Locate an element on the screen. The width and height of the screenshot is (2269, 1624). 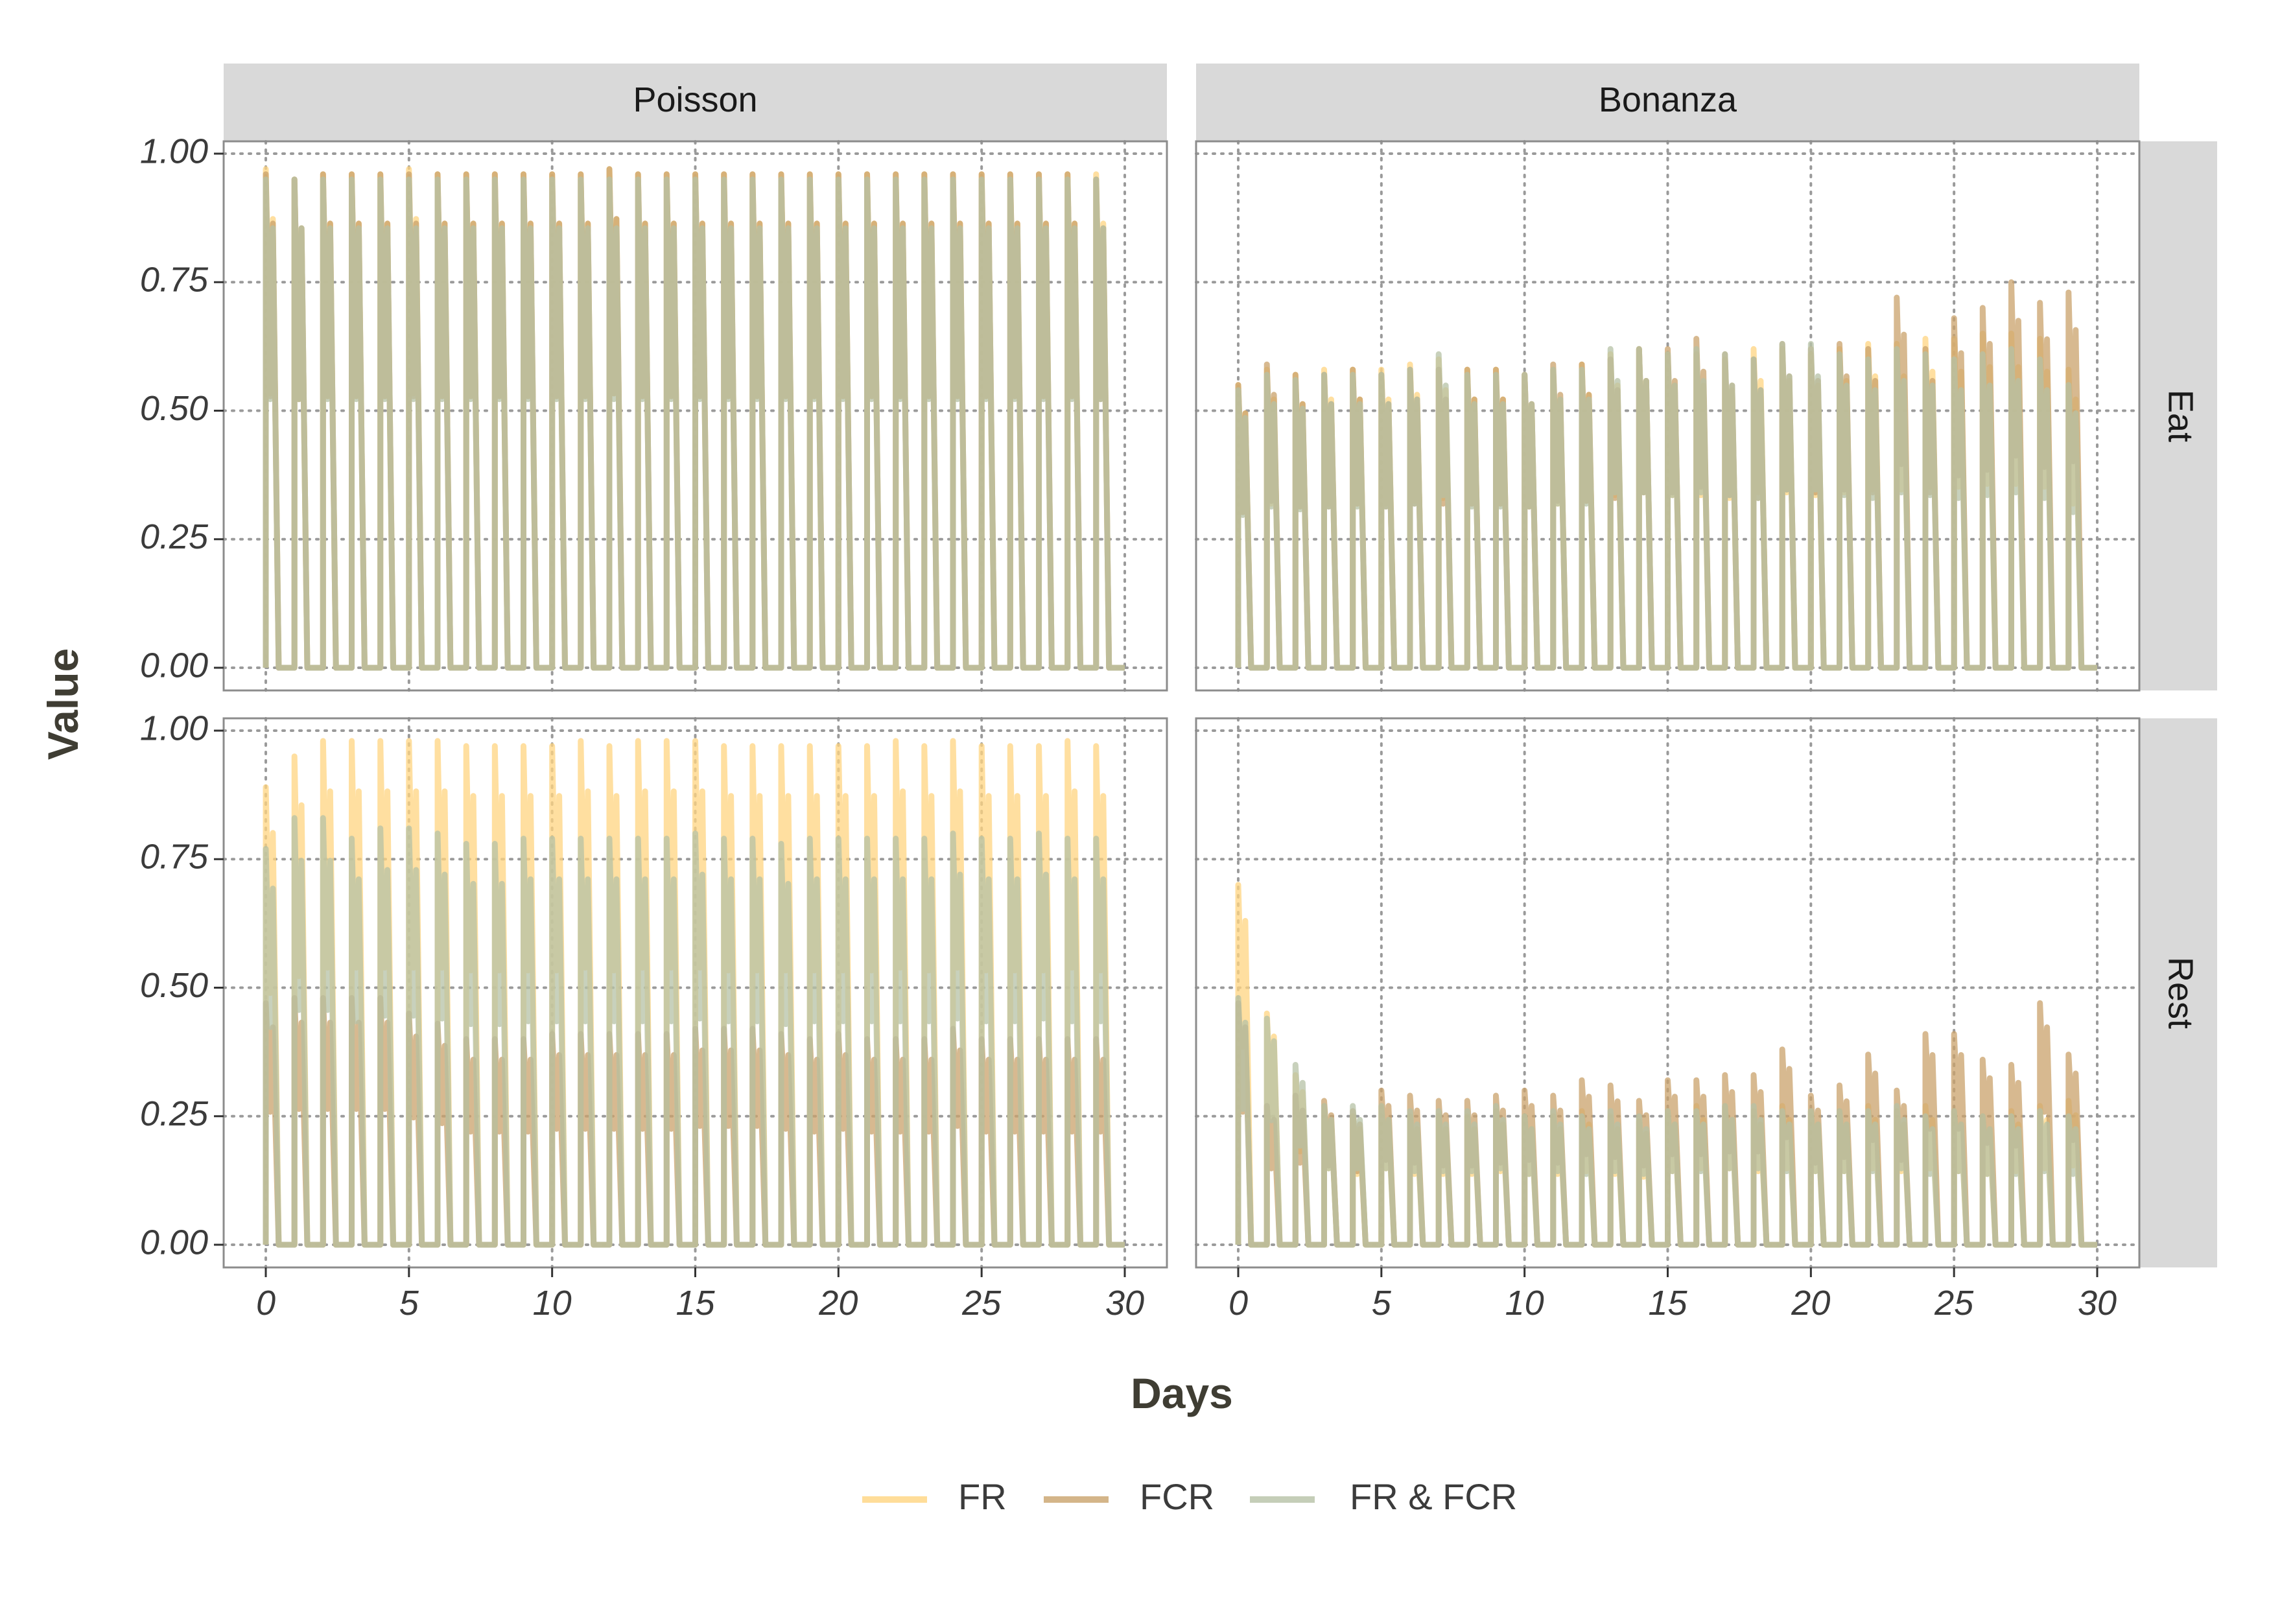
facet-strip-poisson is located at coordinates (695, 102).